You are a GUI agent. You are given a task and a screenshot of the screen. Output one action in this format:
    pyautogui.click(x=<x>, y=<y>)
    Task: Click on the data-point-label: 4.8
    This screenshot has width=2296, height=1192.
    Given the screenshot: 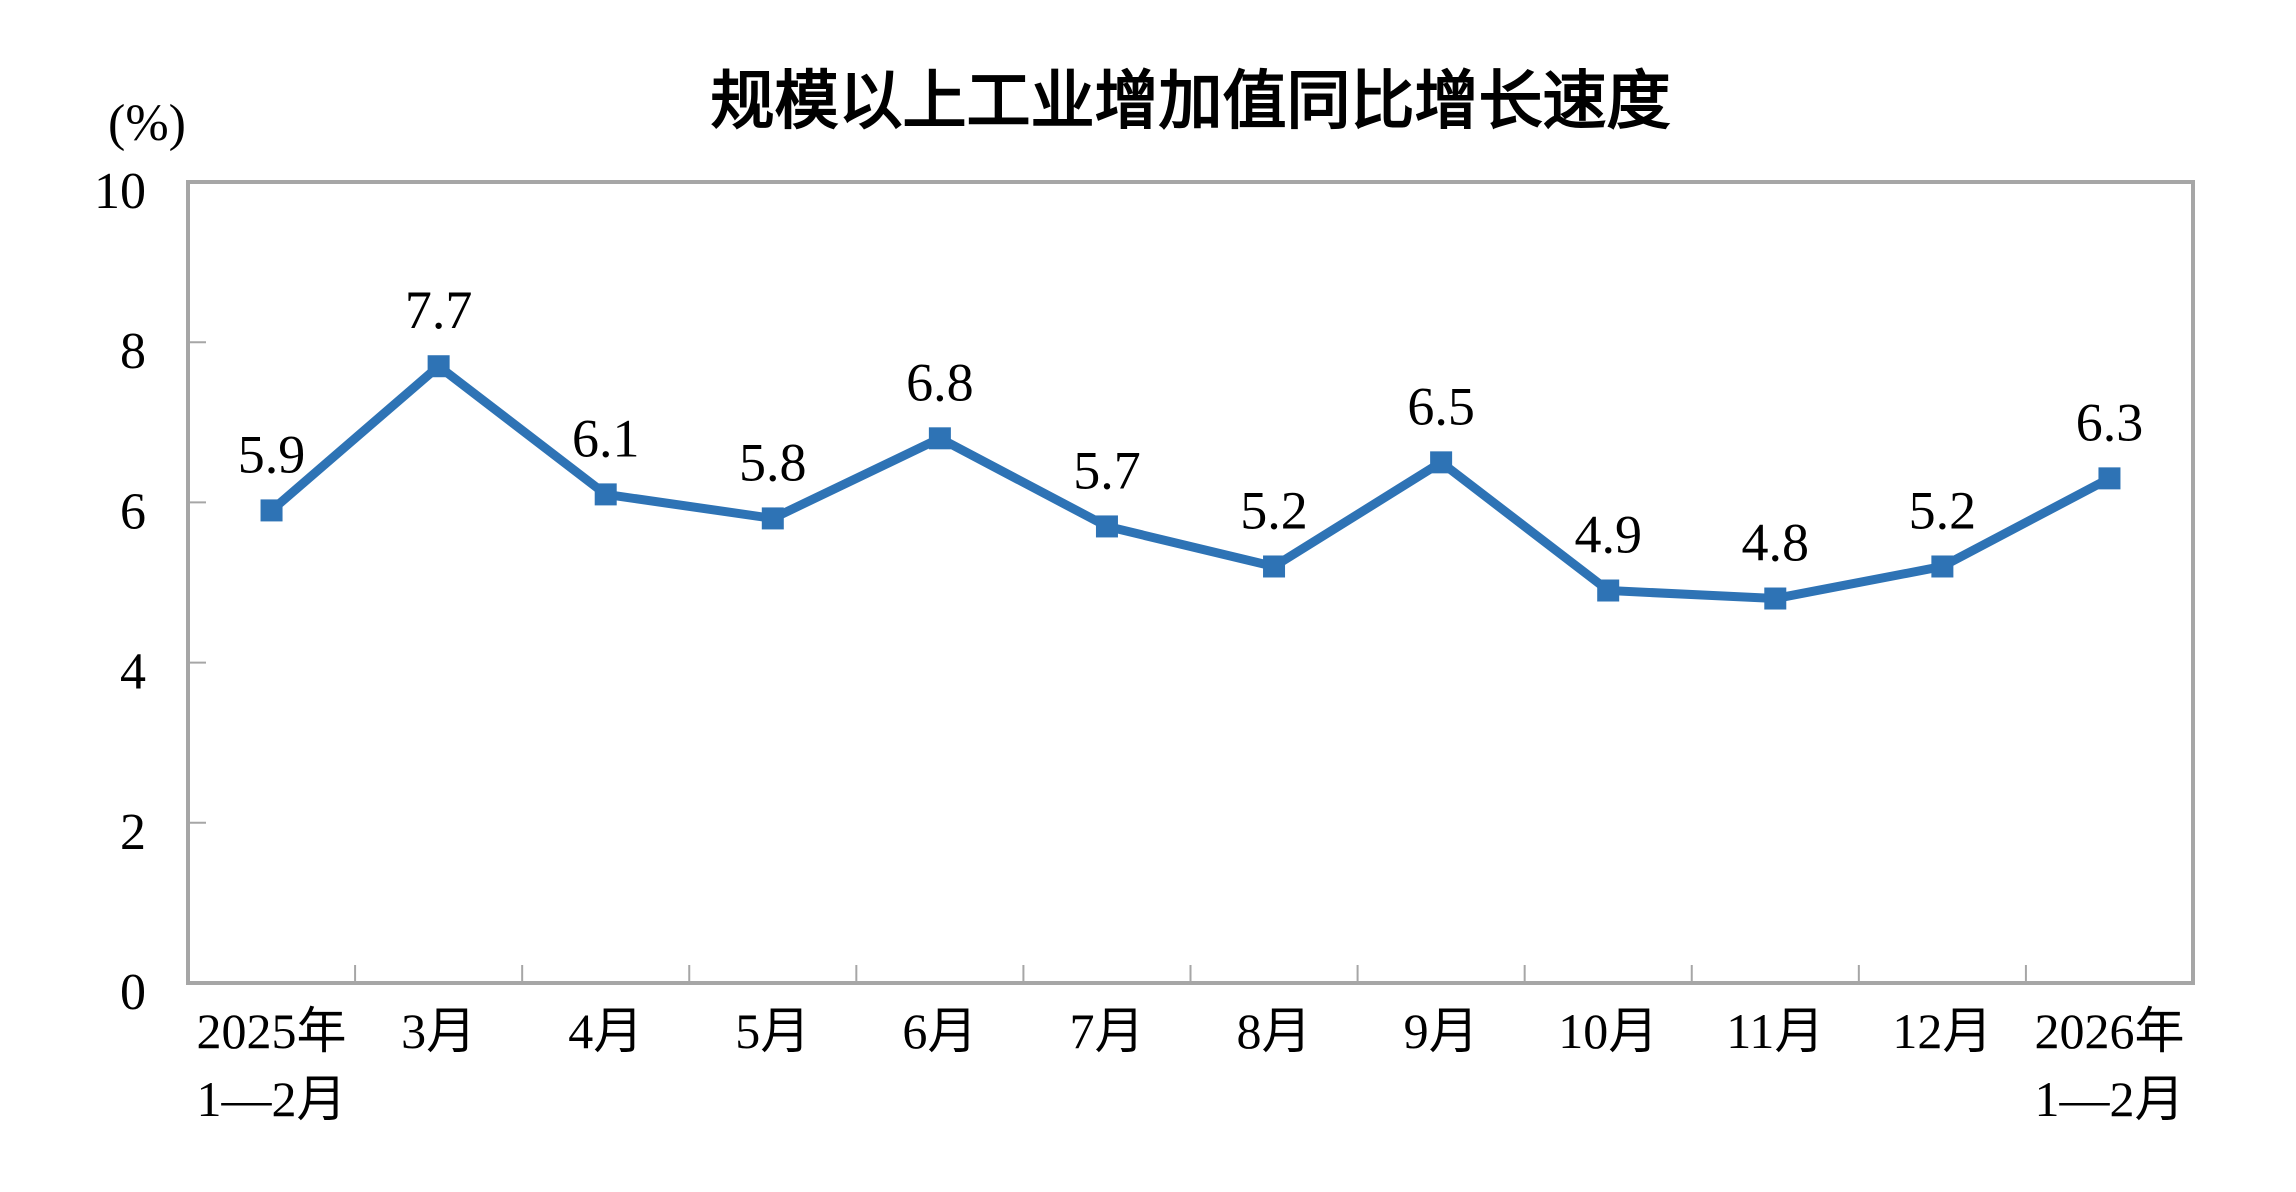 What is the action you would take?
    pyautogui.click(x=1776, y=543)
    